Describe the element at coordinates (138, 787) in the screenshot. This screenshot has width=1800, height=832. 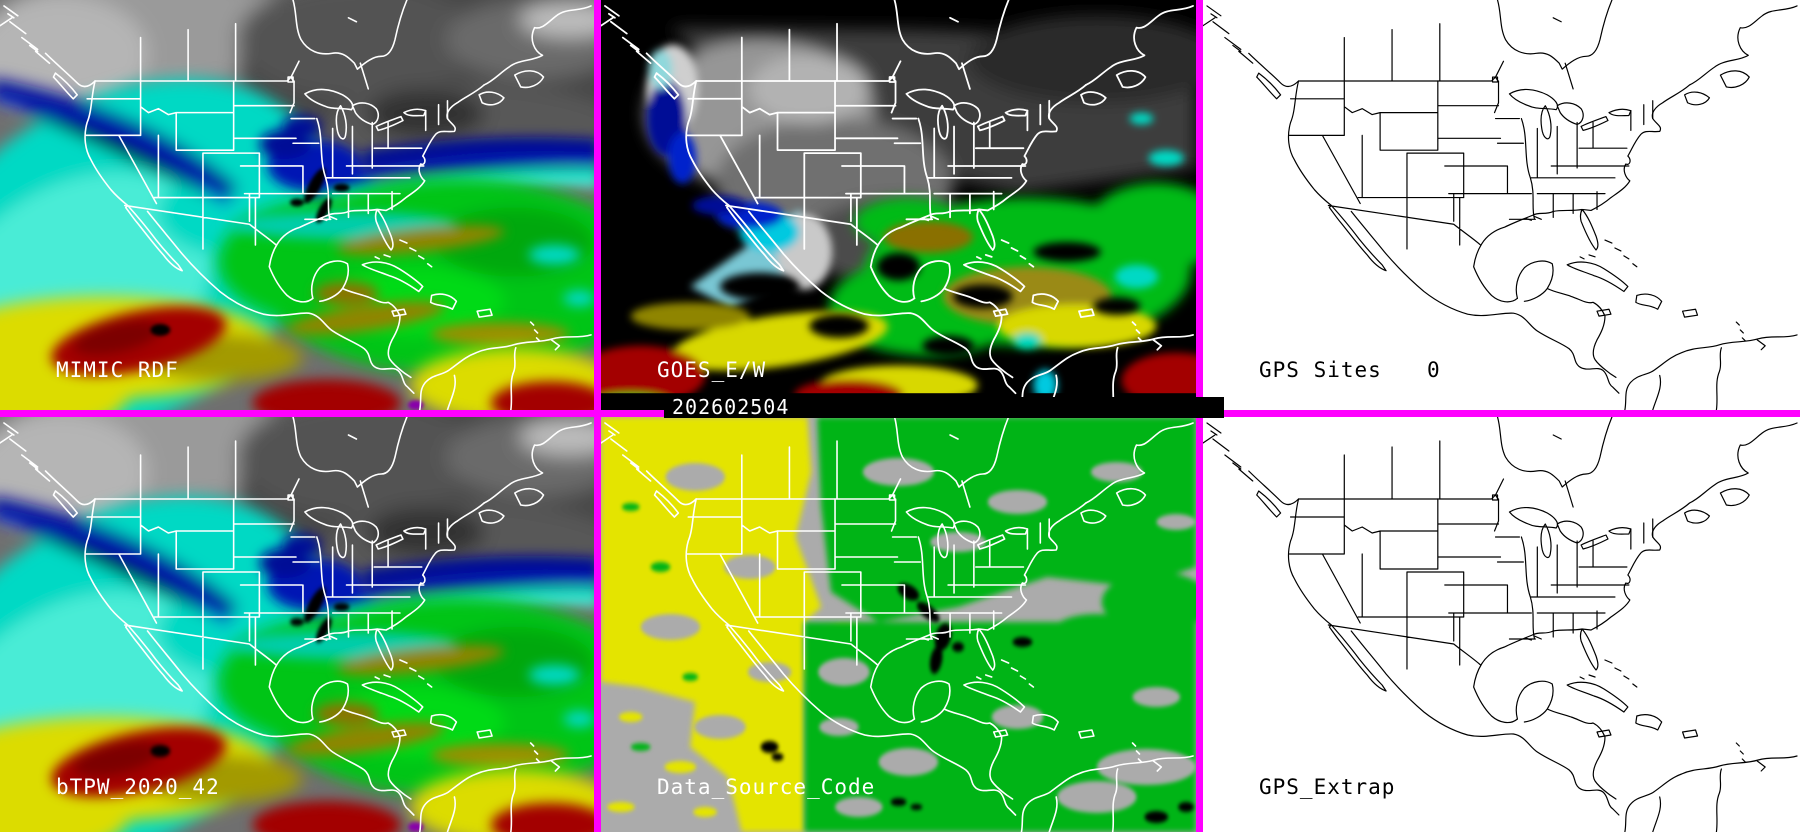
I see `panel-title-btpw-2020-42: bTPW_2020_42` at that location.